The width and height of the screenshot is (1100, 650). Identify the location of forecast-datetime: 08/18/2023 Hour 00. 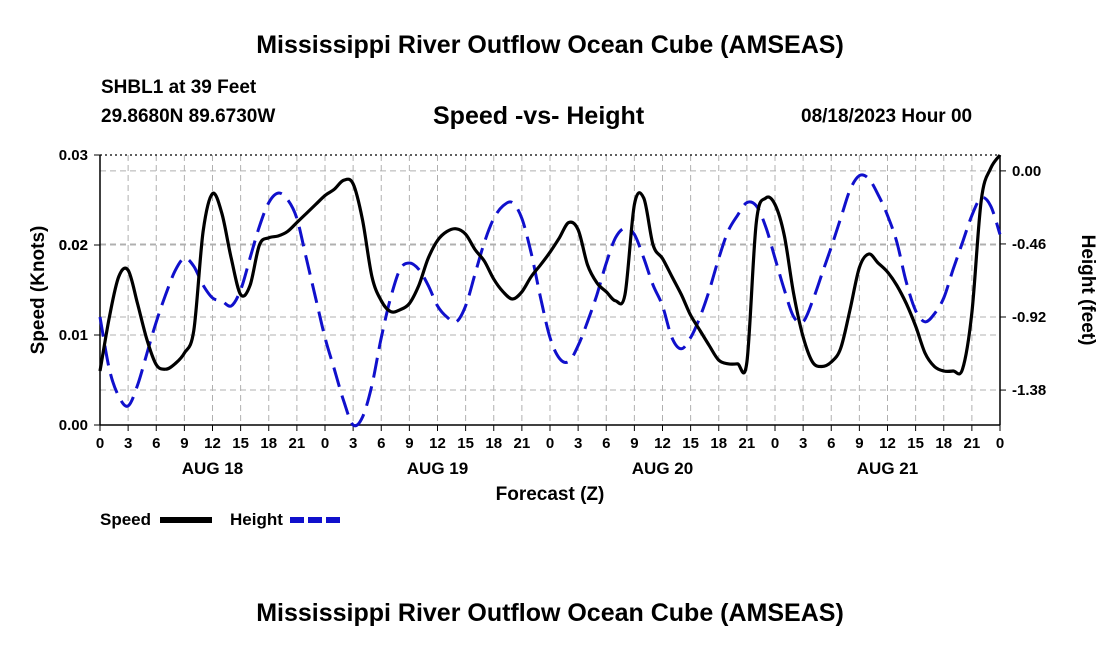
(887, 116).